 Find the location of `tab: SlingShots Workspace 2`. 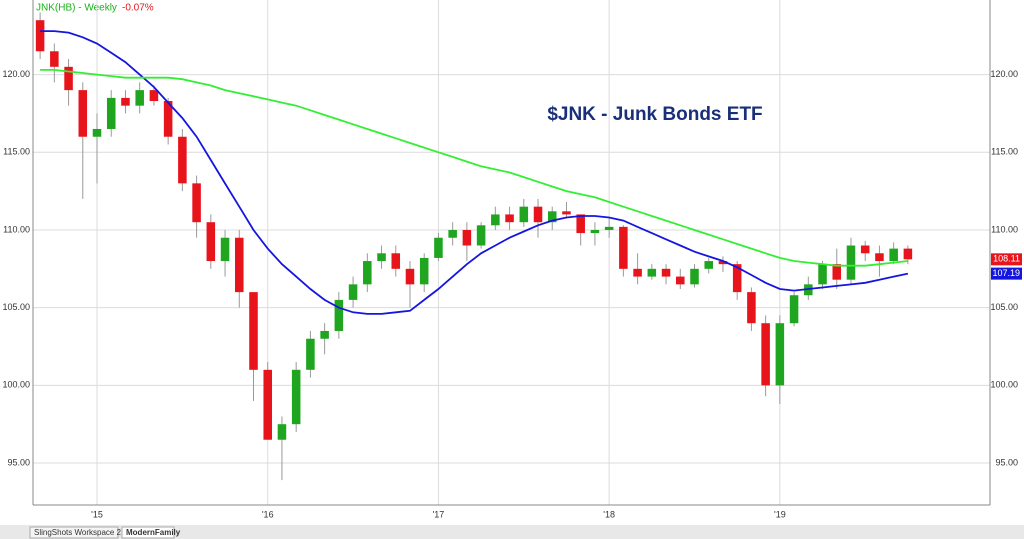

tab: SlingShots Workspace 2 is located at coordinates (75, 532).